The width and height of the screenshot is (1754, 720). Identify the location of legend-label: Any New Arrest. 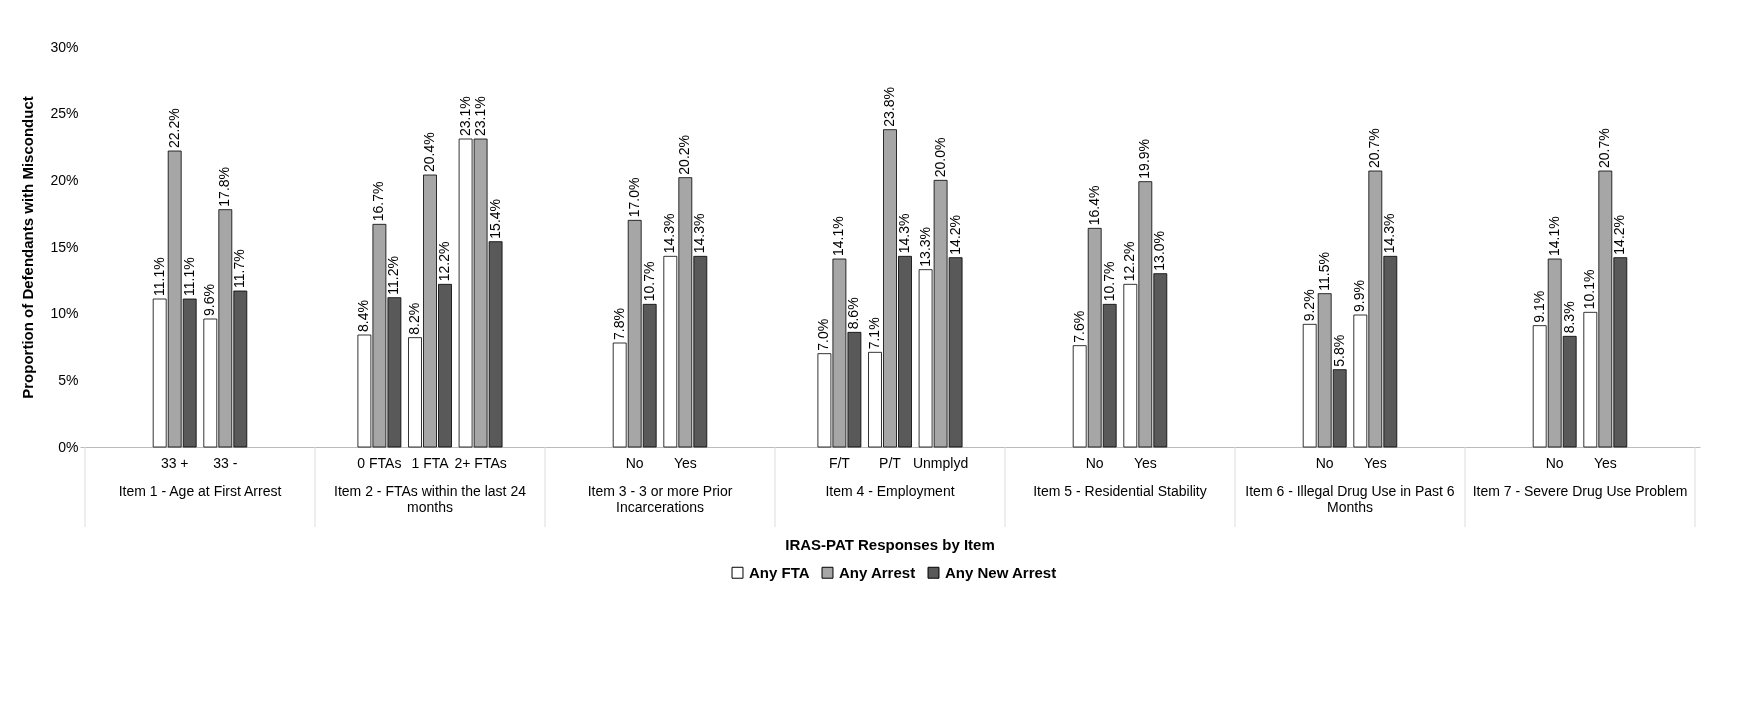
(1001, 572).